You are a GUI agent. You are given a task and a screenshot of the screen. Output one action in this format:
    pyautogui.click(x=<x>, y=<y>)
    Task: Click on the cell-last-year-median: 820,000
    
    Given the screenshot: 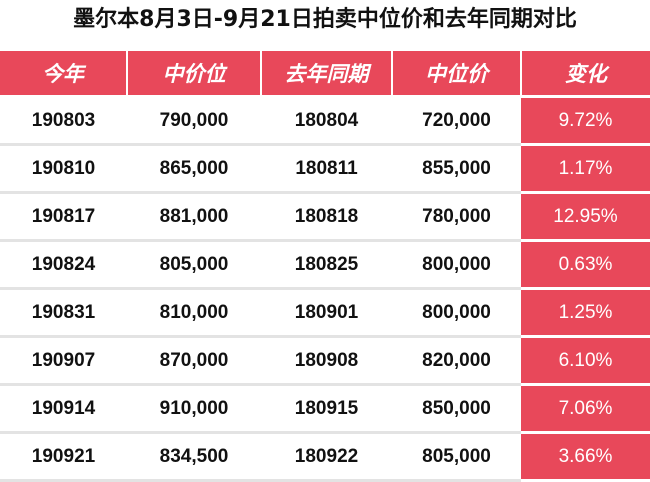 What is the action you would take?
    pyautogui.click(x=456, y=361)
    